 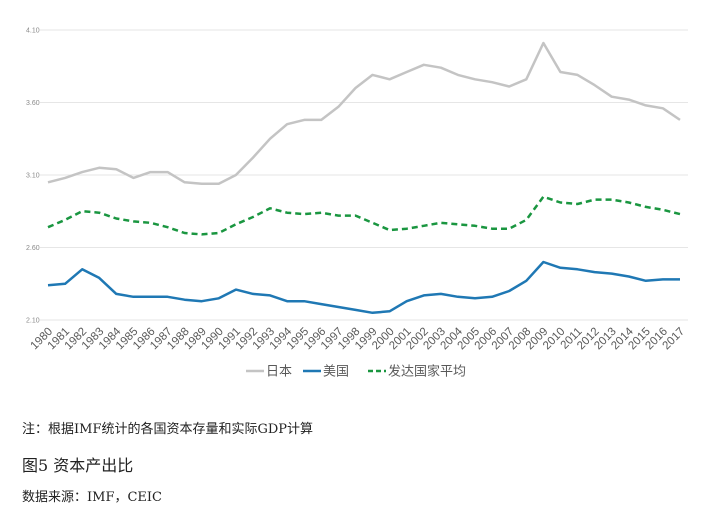 What do you see at coordinates (33, 321) in the screenshot?
I see `y-tick-label: 2.10` at bounding box center [33, 321].